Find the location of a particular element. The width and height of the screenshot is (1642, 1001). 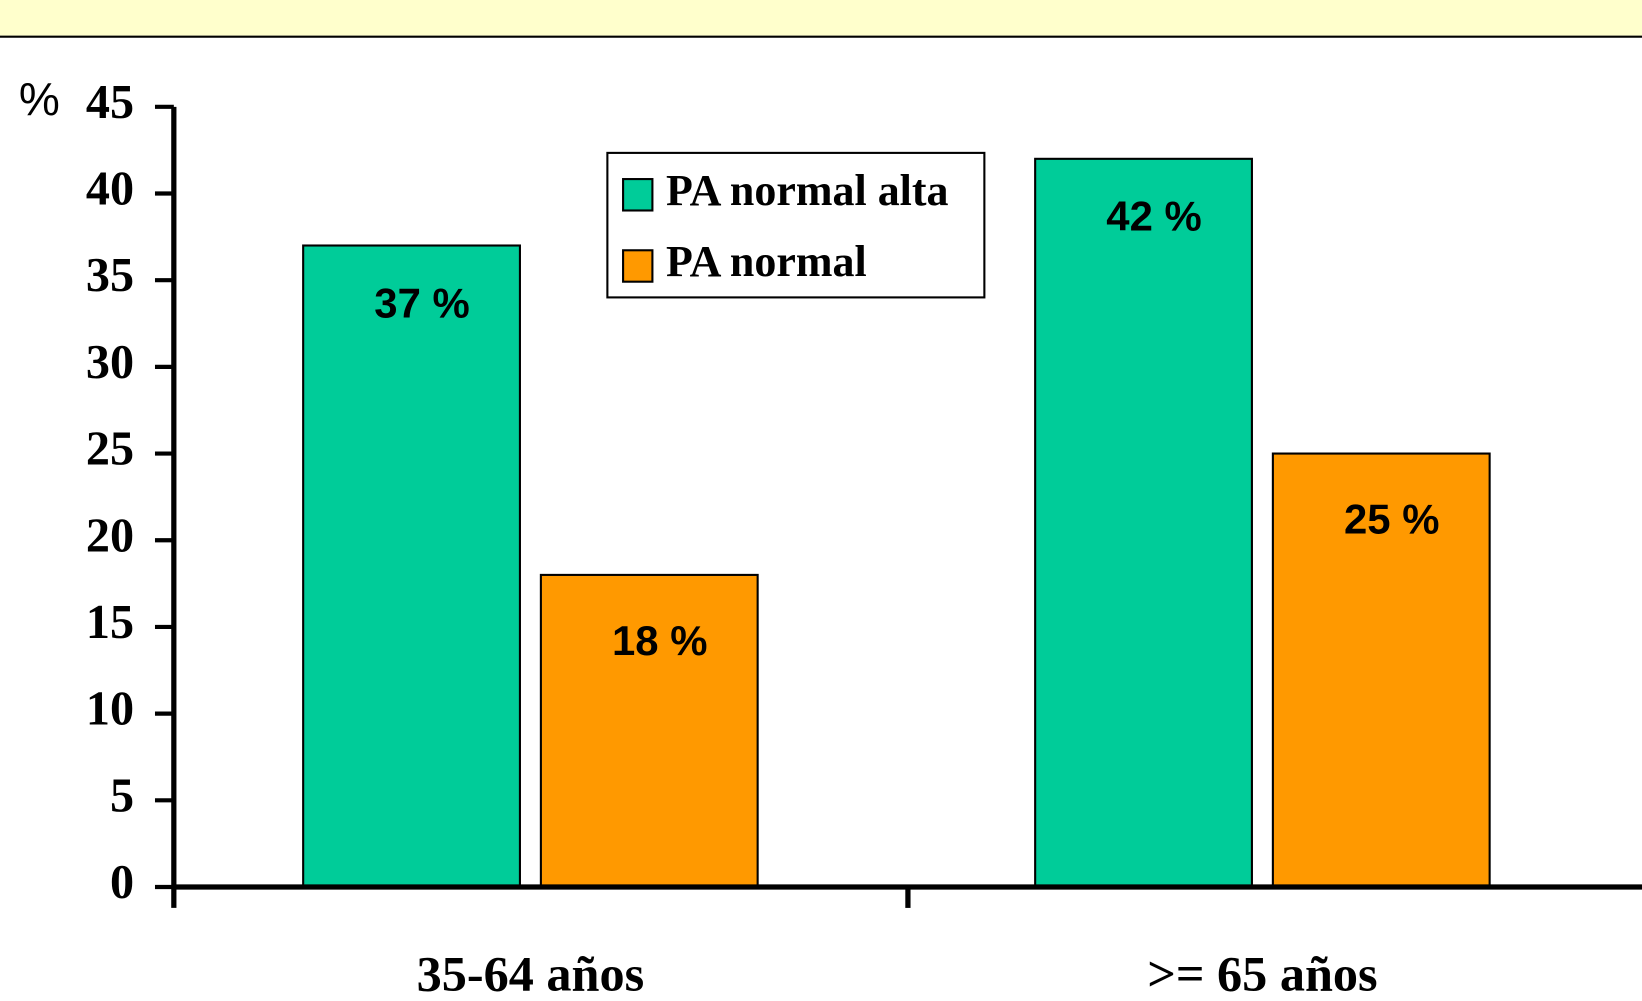

y-tick-label: 30 is located at coordinates (110, 362).